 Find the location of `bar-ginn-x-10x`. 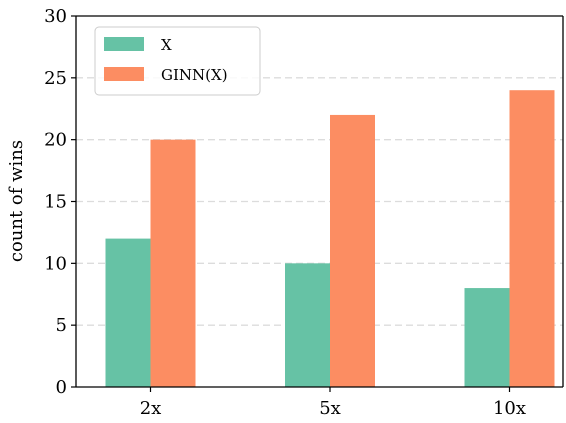

bar-ginn-x-10x is located at coordinates (532, 238).